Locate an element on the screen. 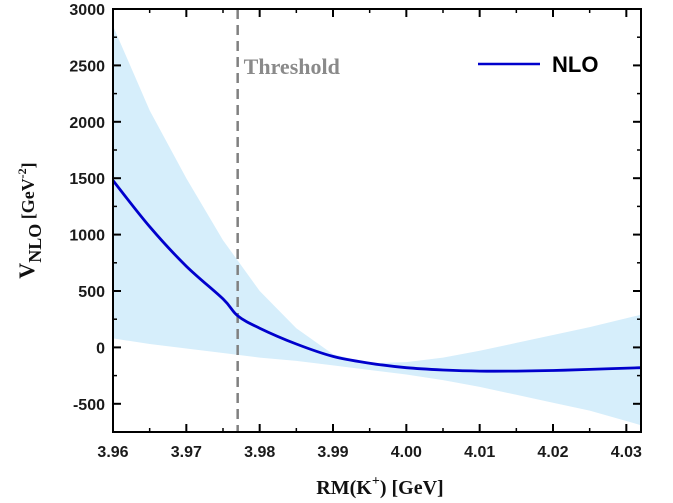 The width and height of the screenshot is (673, 503). y-tick-label: 1500 is located at coordinates (87, 179).